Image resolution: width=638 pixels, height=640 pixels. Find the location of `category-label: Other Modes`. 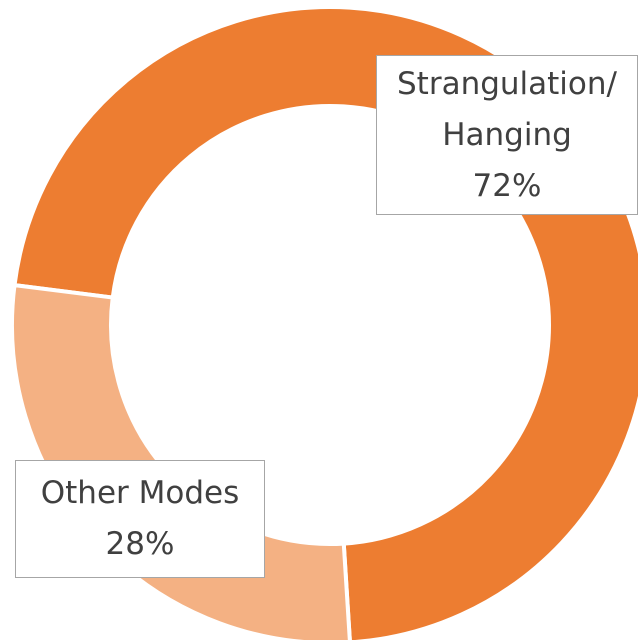

category-label: Other Modes is located at coordinates (140, 493).